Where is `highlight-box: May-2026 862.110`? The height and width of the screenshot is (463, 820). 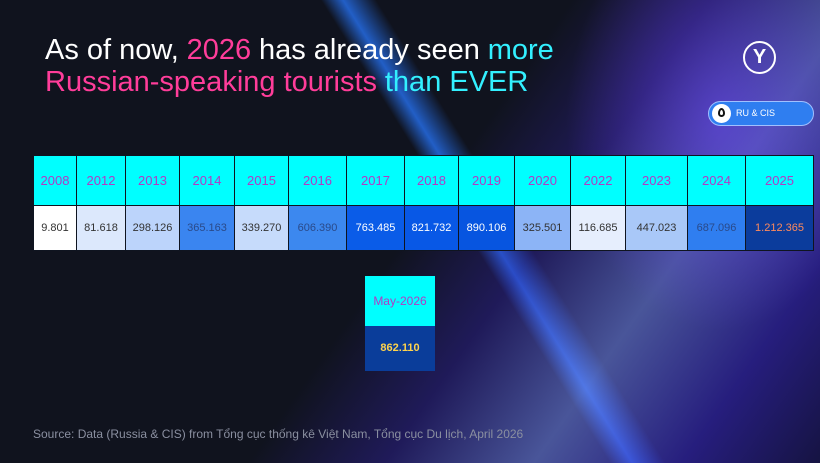
highlight-box: May-2026 862.110 is located at coordinates (400, 323).